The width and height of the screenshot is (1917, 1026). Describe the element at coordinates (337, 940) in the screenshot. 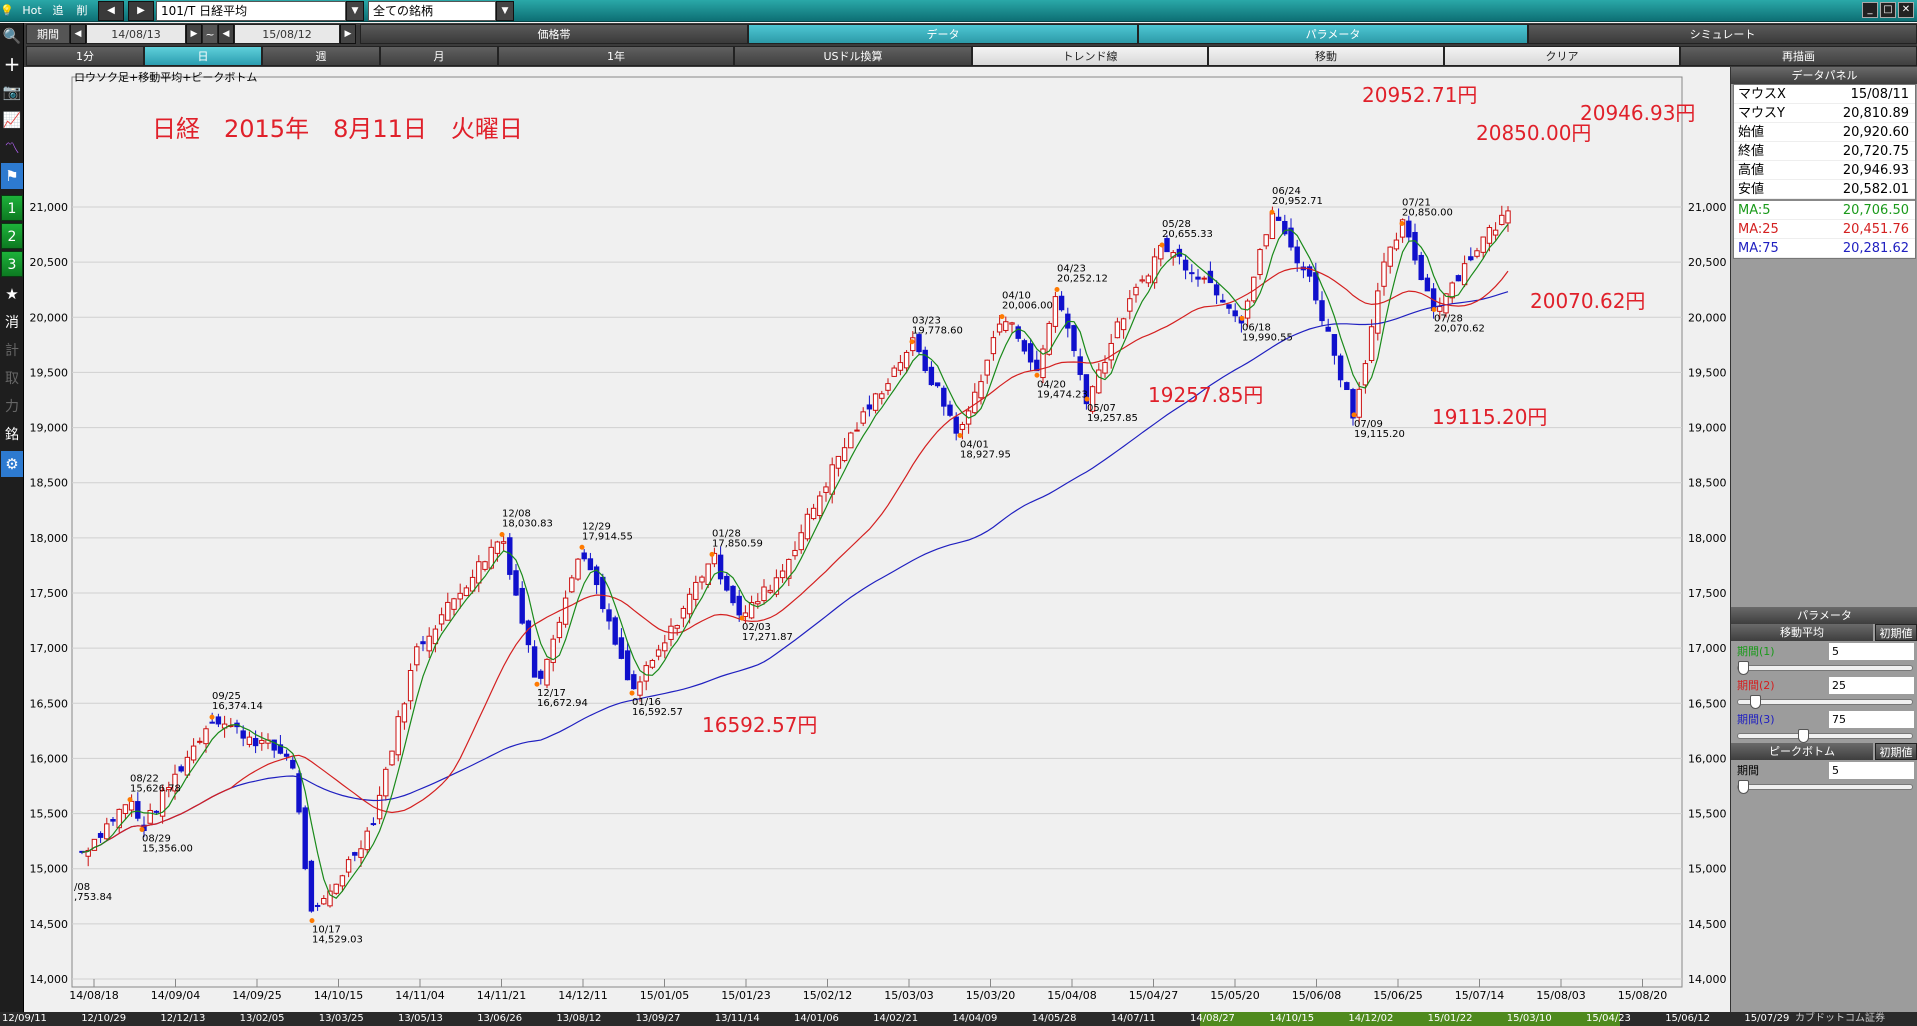

I see `peak-bottom-value: 14,529.03` at that location.